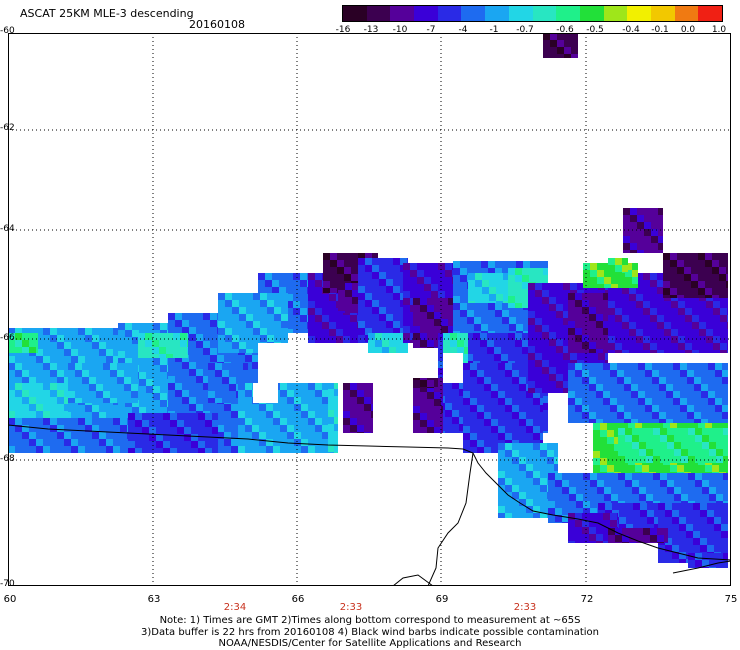  Describe the element at coordinates (639, 13) in the screenshot. I see `colorbar-swatch` at that location.